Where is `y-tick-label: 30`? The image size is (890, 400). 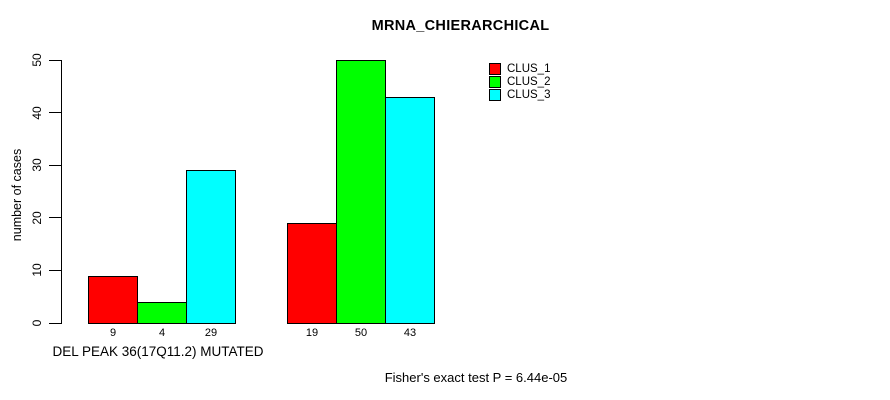
y-tick-label: 30 is located at coordinates (37, 165).